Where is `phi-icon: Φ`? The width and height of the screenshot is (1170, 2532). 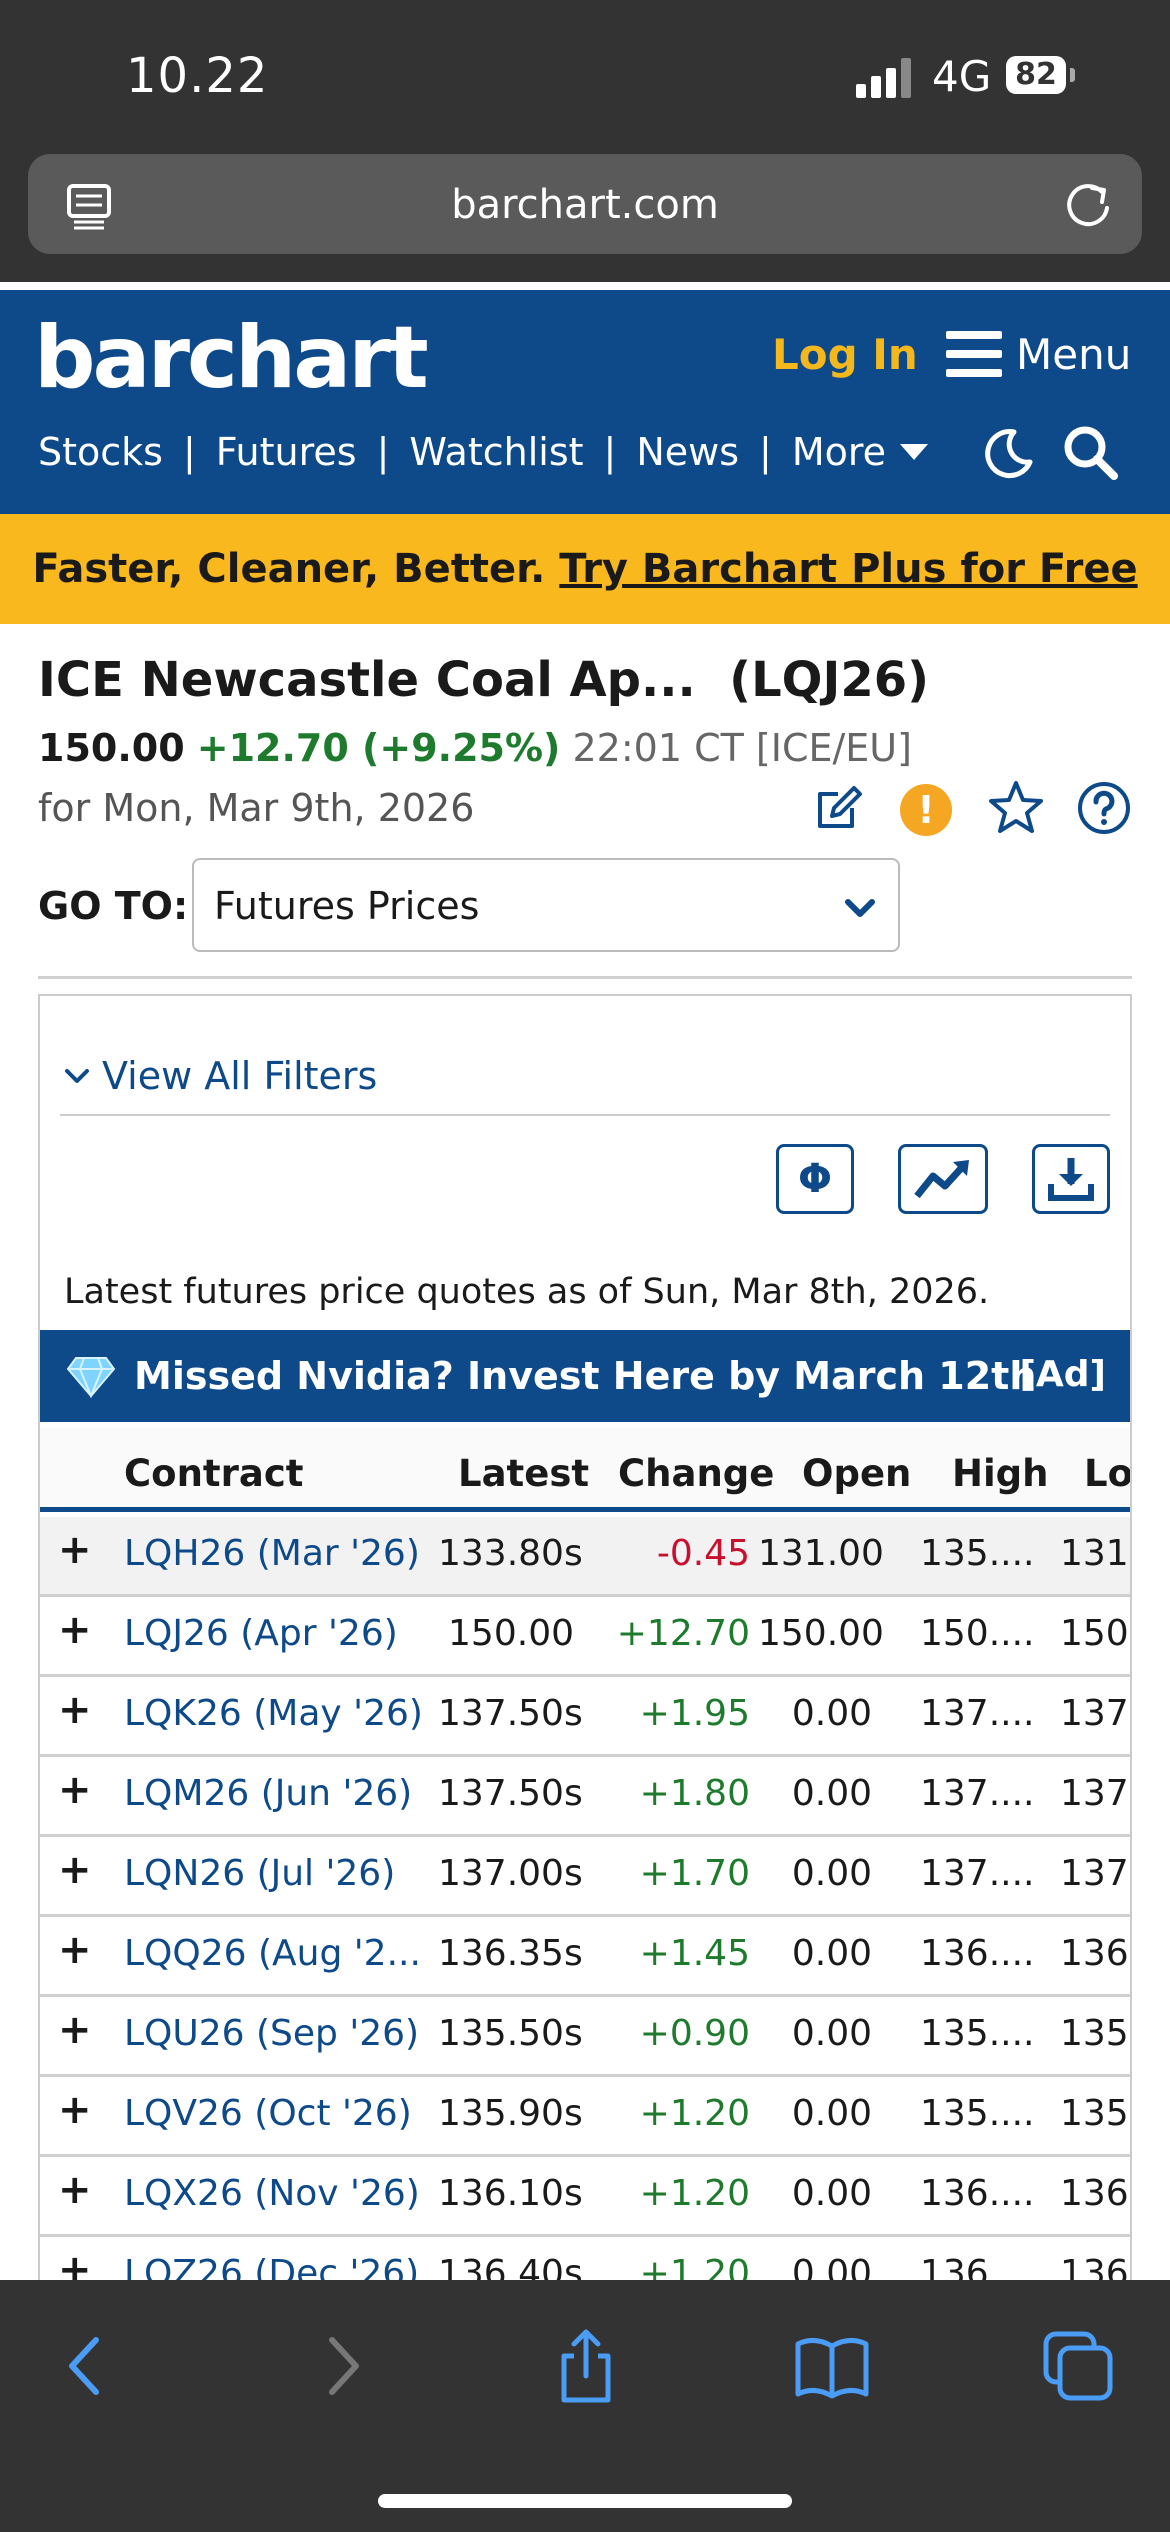 phi-icon: Φ is located at coordinates (814, 1179).